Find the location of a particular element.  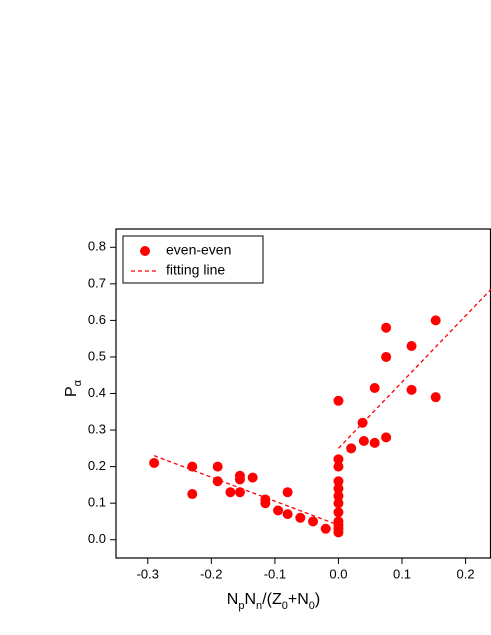

x-tick-label: -0.1 is located at coordinates (275, 573).